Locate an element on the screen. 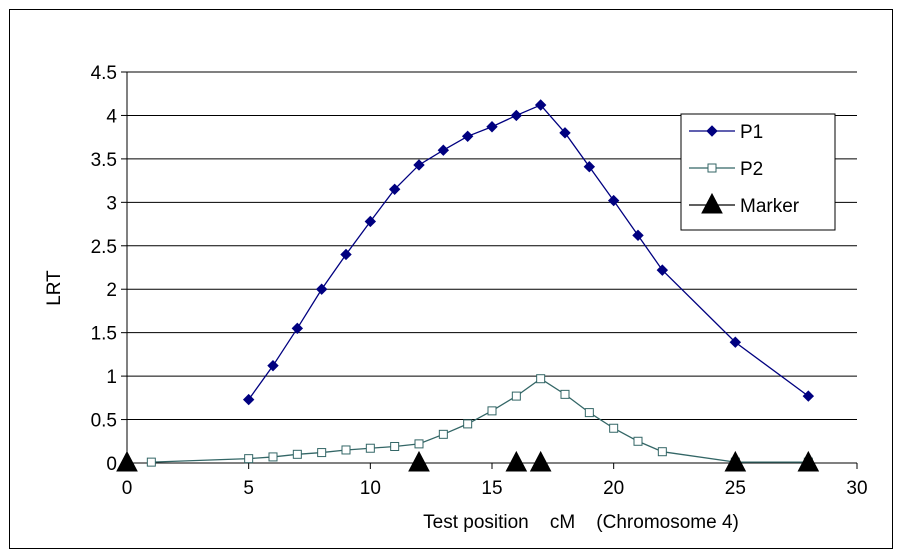  legend: P1 P2 Marker is located at coordinates (758, 172).